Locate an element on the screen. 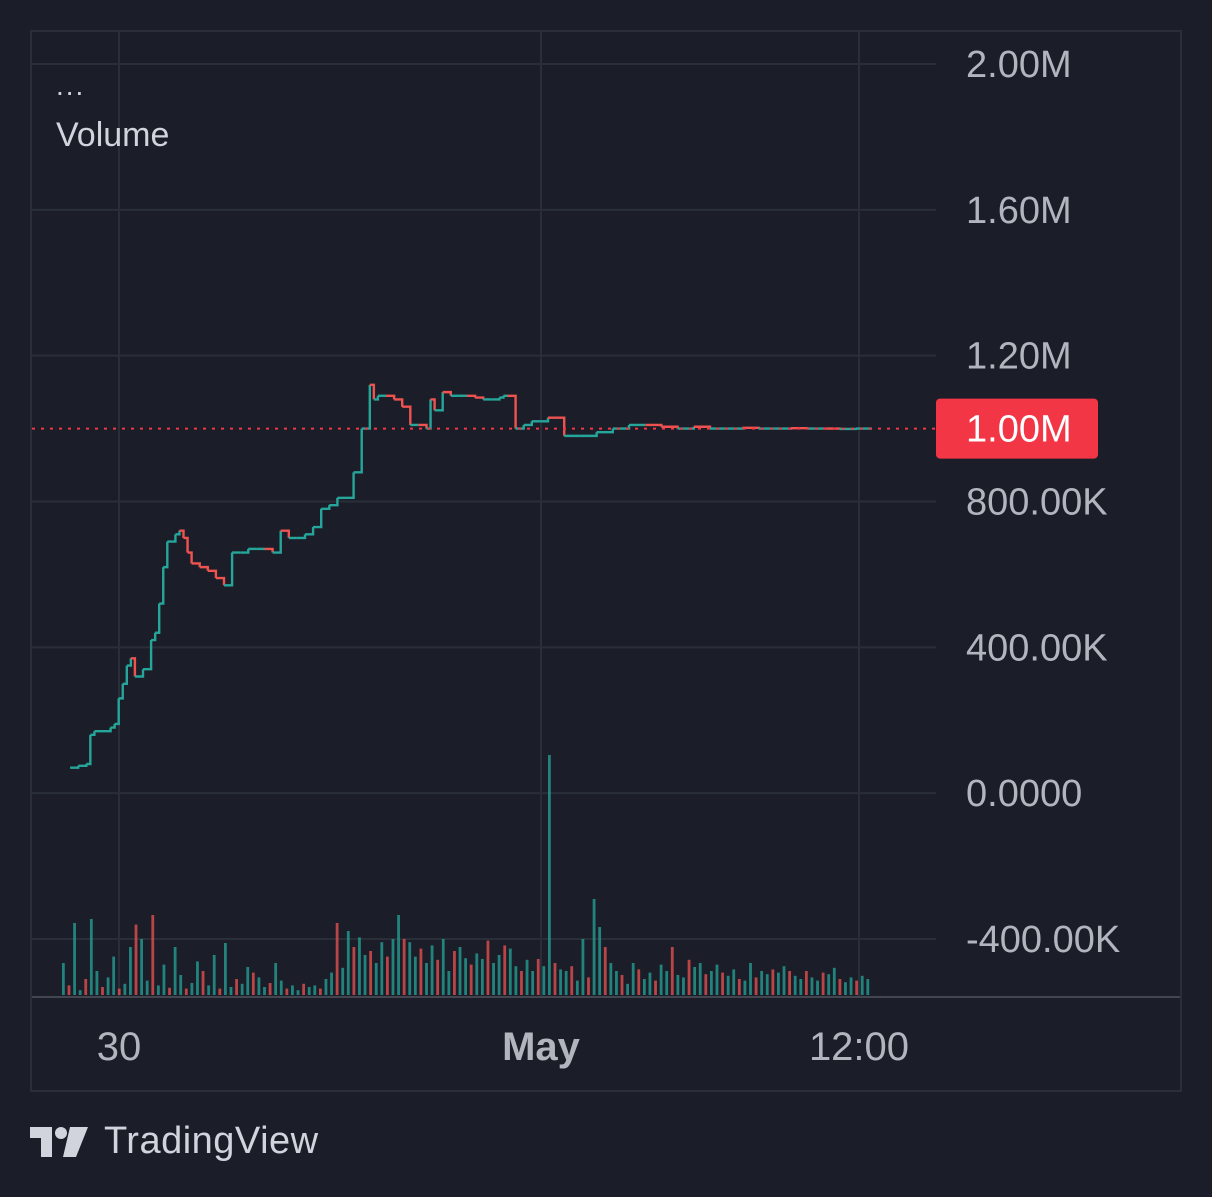 Image resolution: width=1212 pixels, height=1197 pixels. x-tick-label: 30 is located at coordinates (119, 1047).